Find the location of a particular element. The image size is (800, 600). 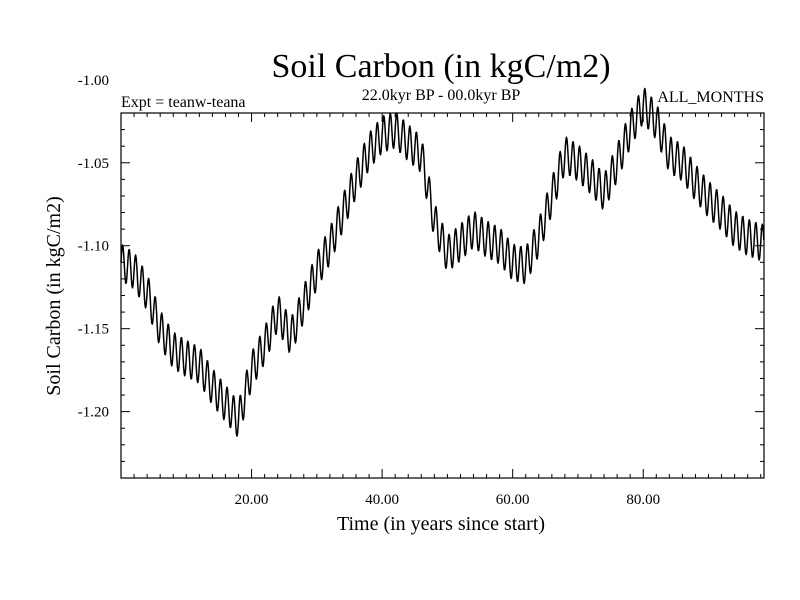

experiment-label: Expt = teanw-teana is located at coordinates (183, 102).